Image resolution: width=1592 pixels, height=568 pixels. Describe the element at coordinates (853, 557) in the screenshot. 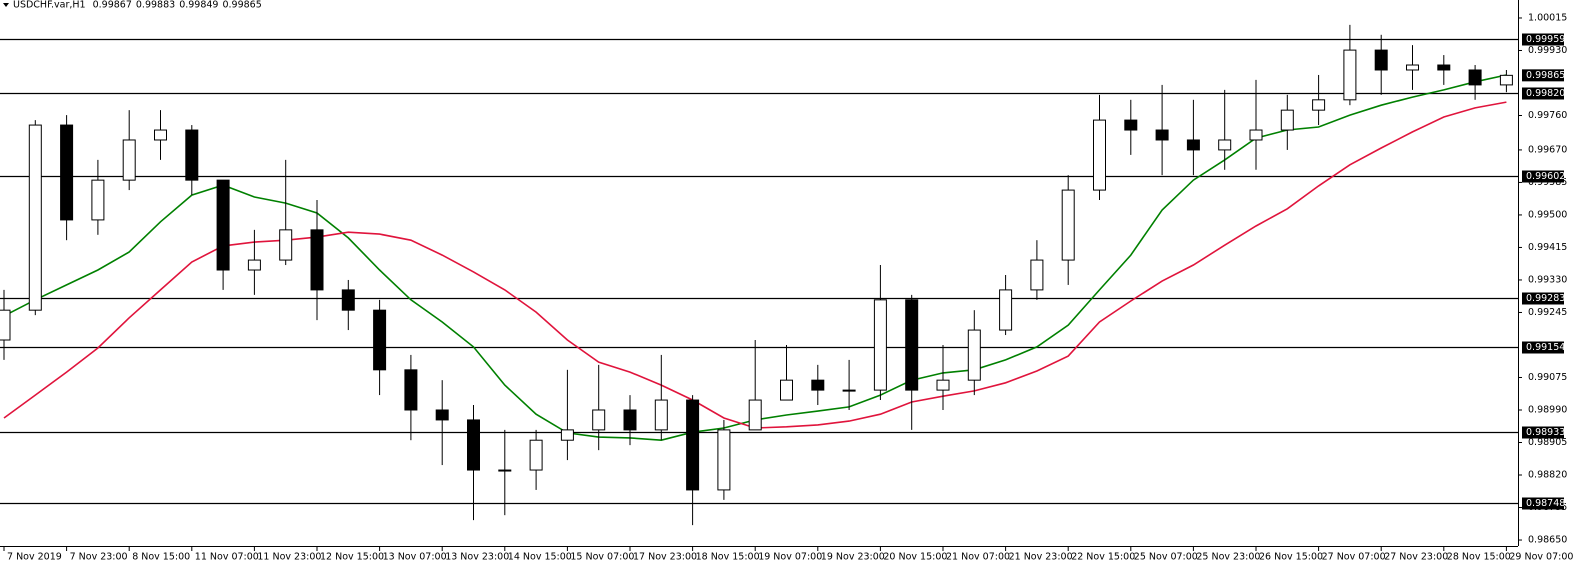

I see `x-tick-label: 19 Nov 23:00` at that location.